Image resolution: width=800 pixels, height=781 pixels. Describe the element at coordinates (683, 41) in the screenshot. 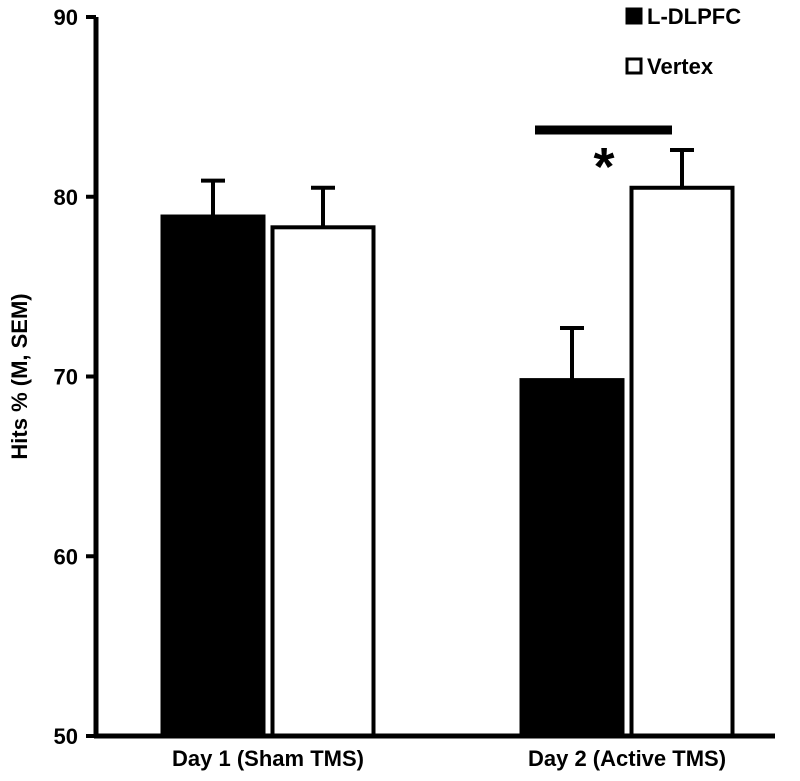

I see `legend: L-DLPFC Vertex` at that location.